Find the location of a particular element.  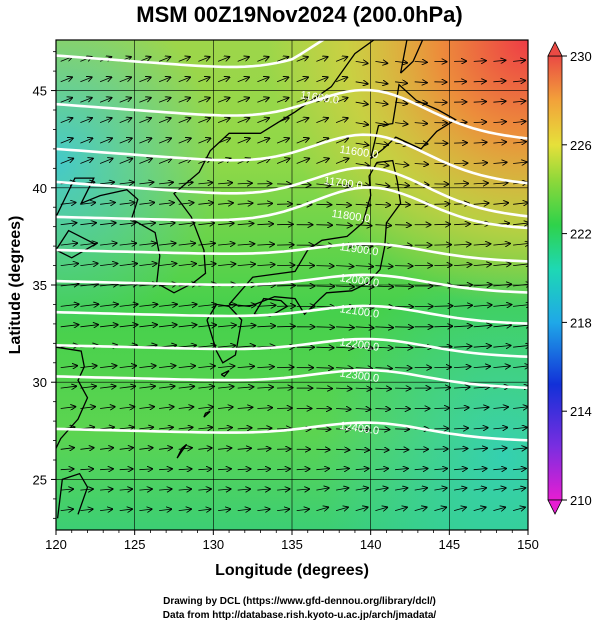

colorbar-tick-label: 218 is located at coordinates (581, 322).